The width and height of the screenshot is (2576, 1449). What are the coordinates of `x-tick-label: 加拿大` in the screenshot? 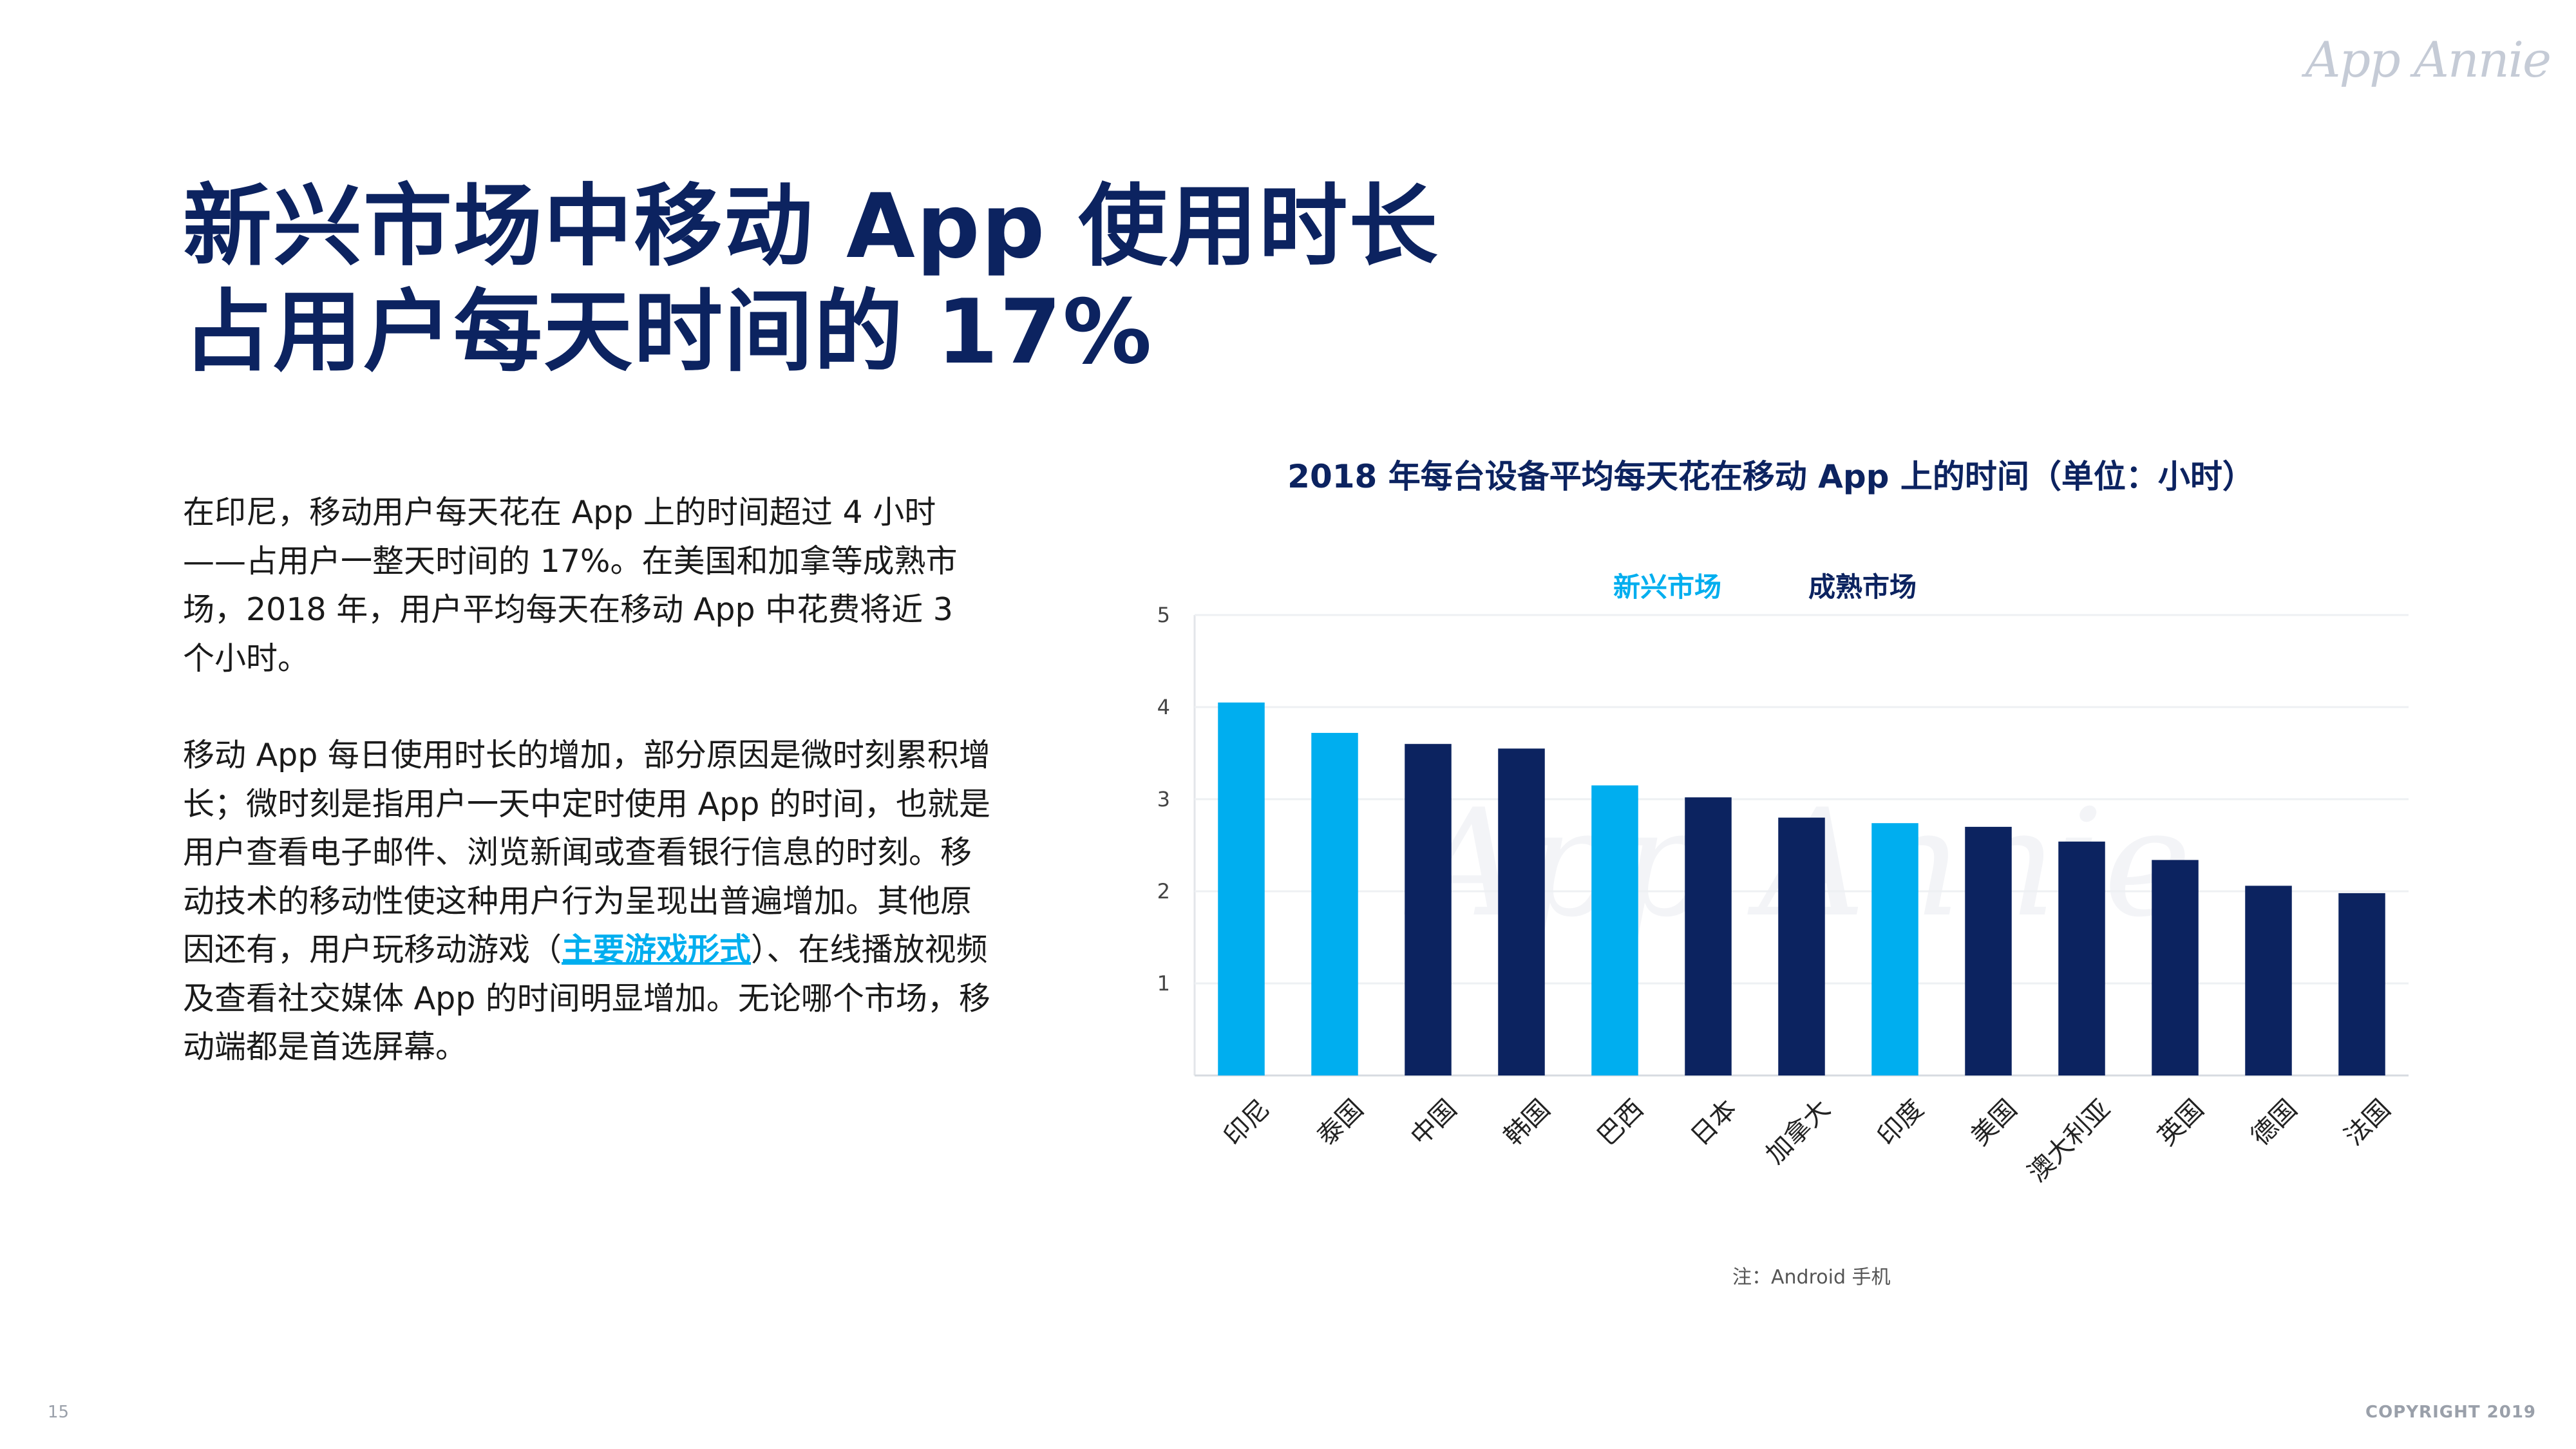 It's located at (1799, 1132).